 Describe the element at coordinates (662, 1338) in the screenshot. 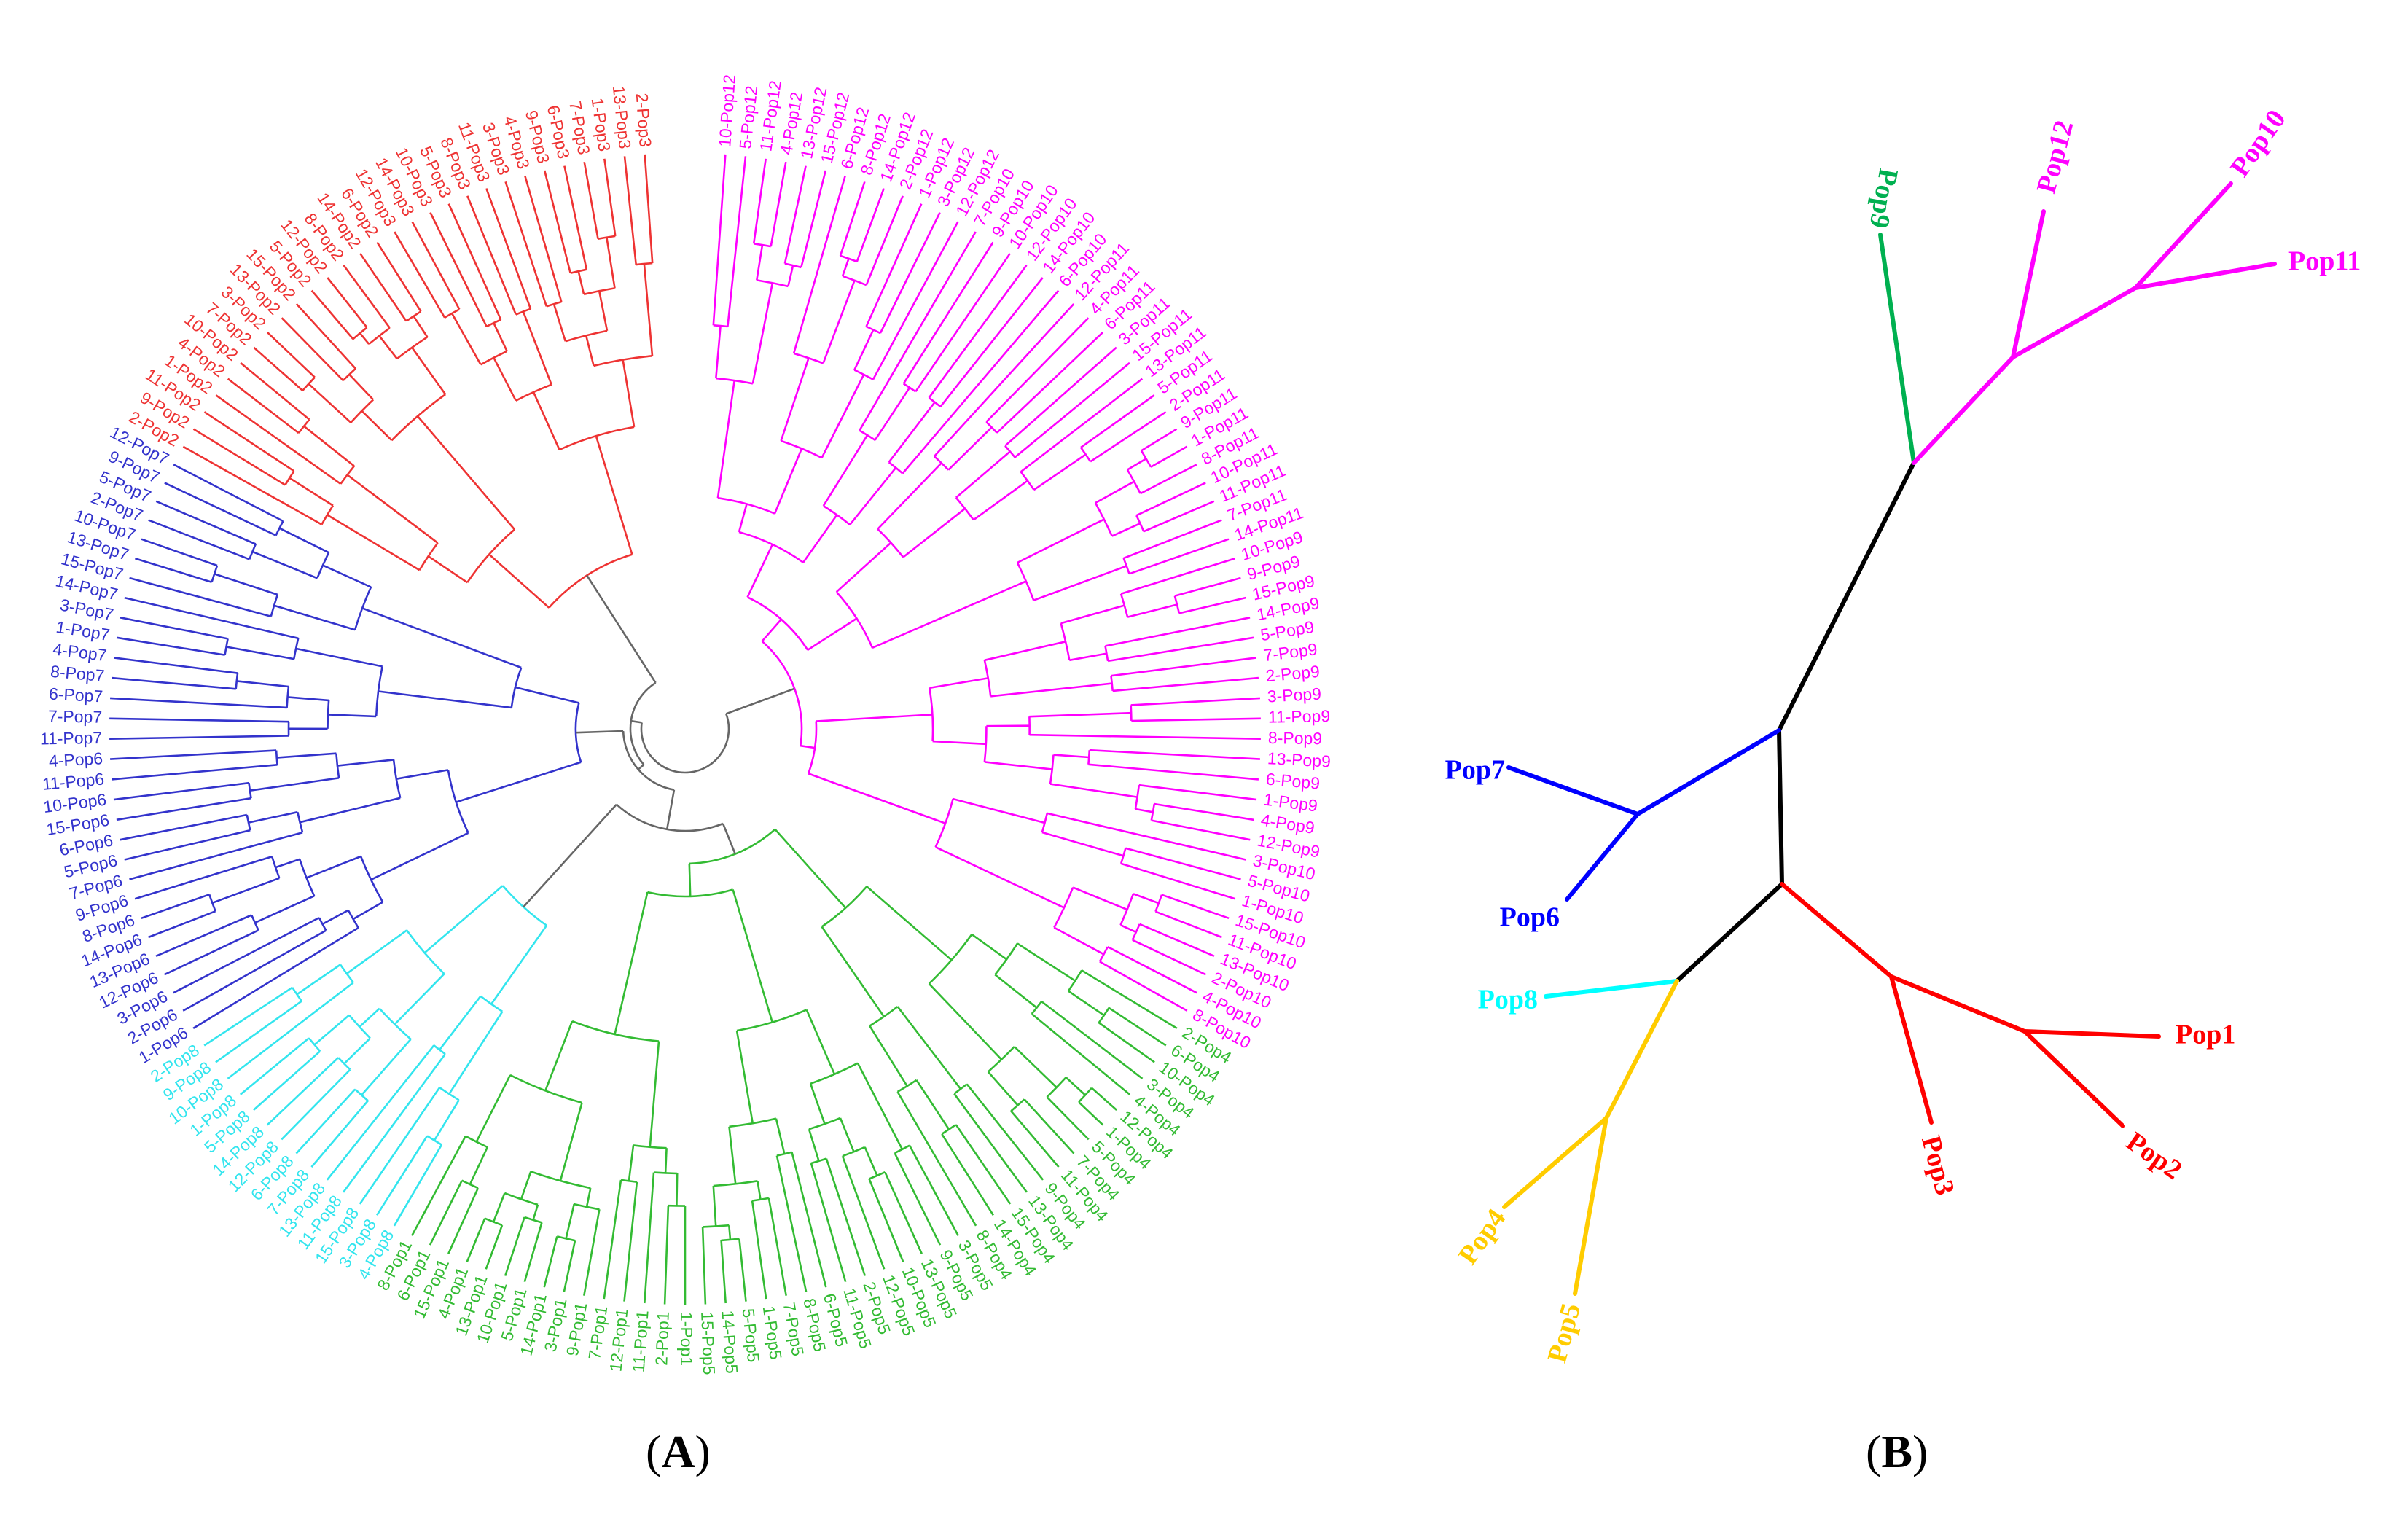

I see `leaf-label: 2-Pop1` at that location.